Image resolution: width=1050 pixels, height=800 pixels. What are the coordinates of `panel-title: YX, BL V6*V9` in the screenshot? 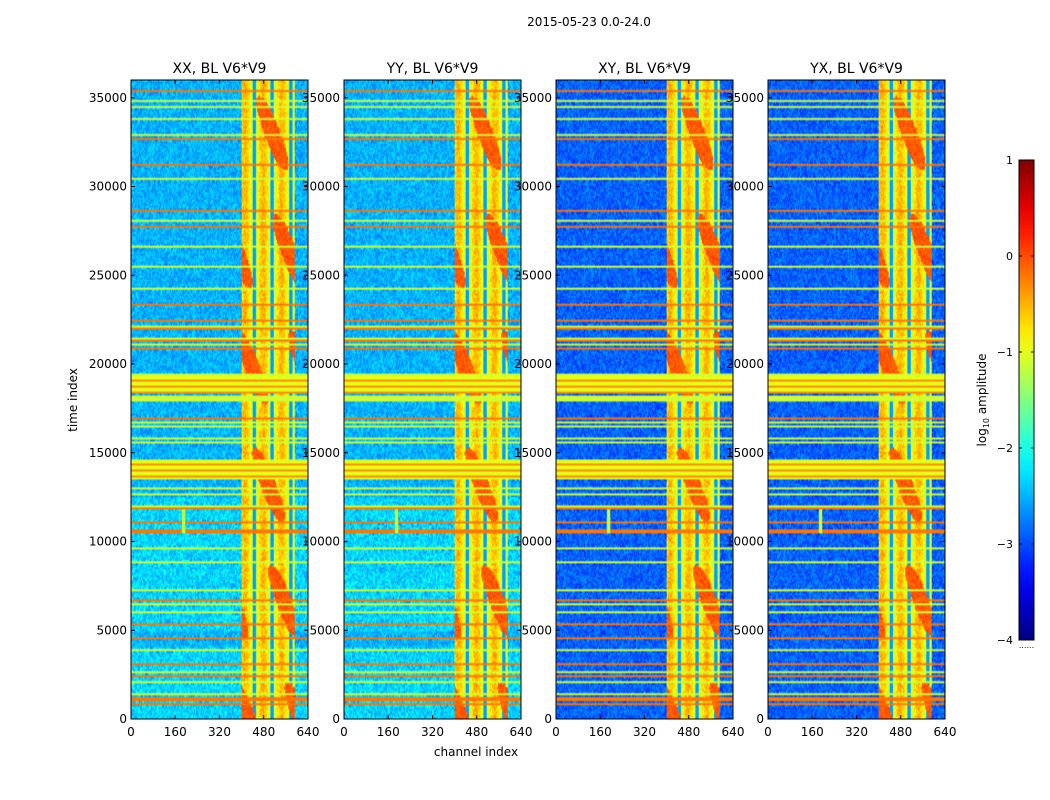 It's located at (856, 69).